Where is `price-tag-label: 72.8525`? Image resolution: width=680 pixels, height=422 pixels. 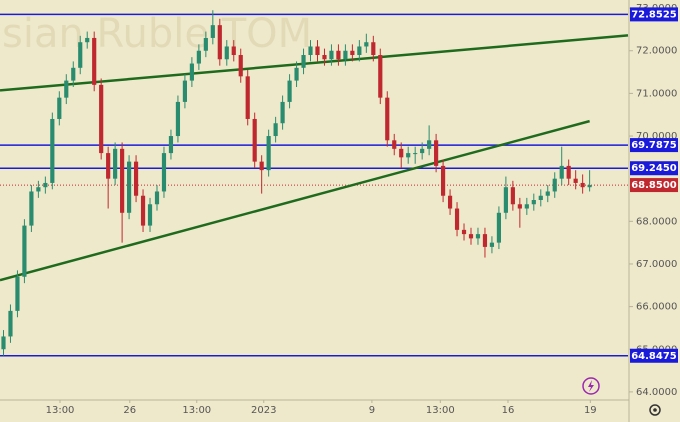 price-tag-label: 72.8525 is located at coordinates (654, 14).